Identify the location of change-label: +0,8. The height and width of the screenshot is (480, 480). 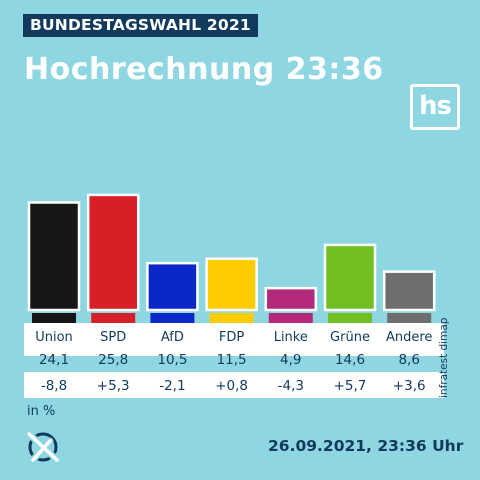
(231, 386).